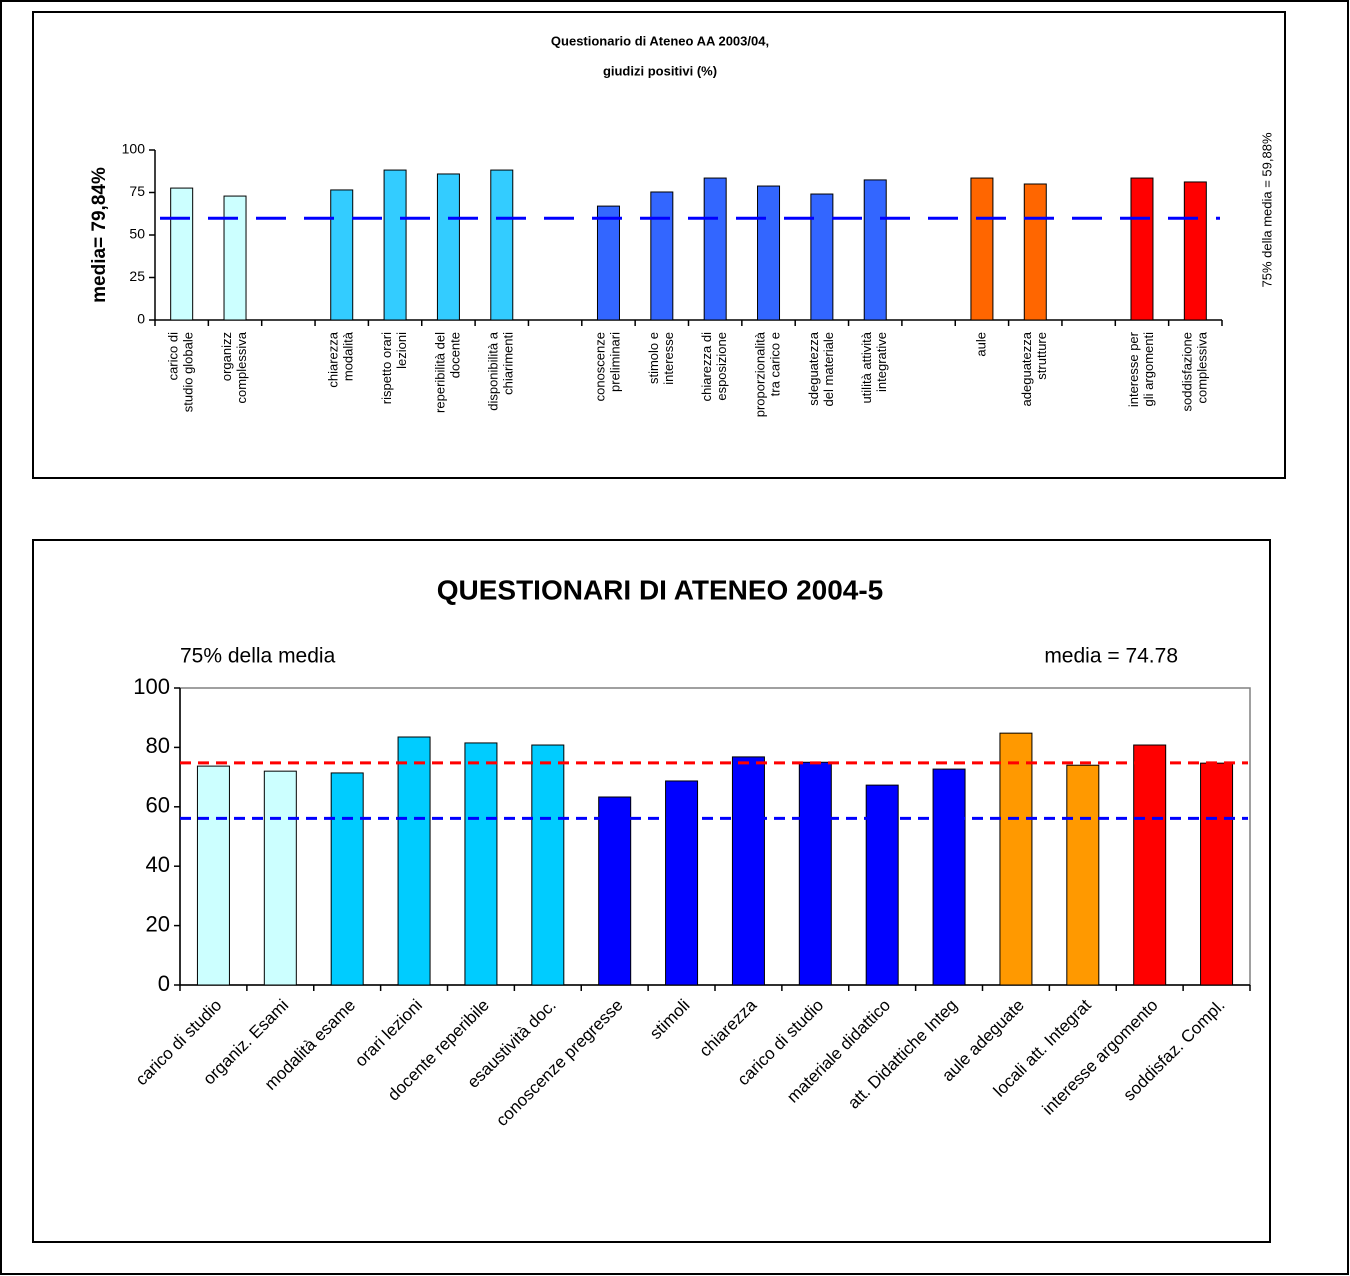 The image size is (1350, 1276). I want to click on reference-label: 75% della media = 59,88%, so click(1266, 209).